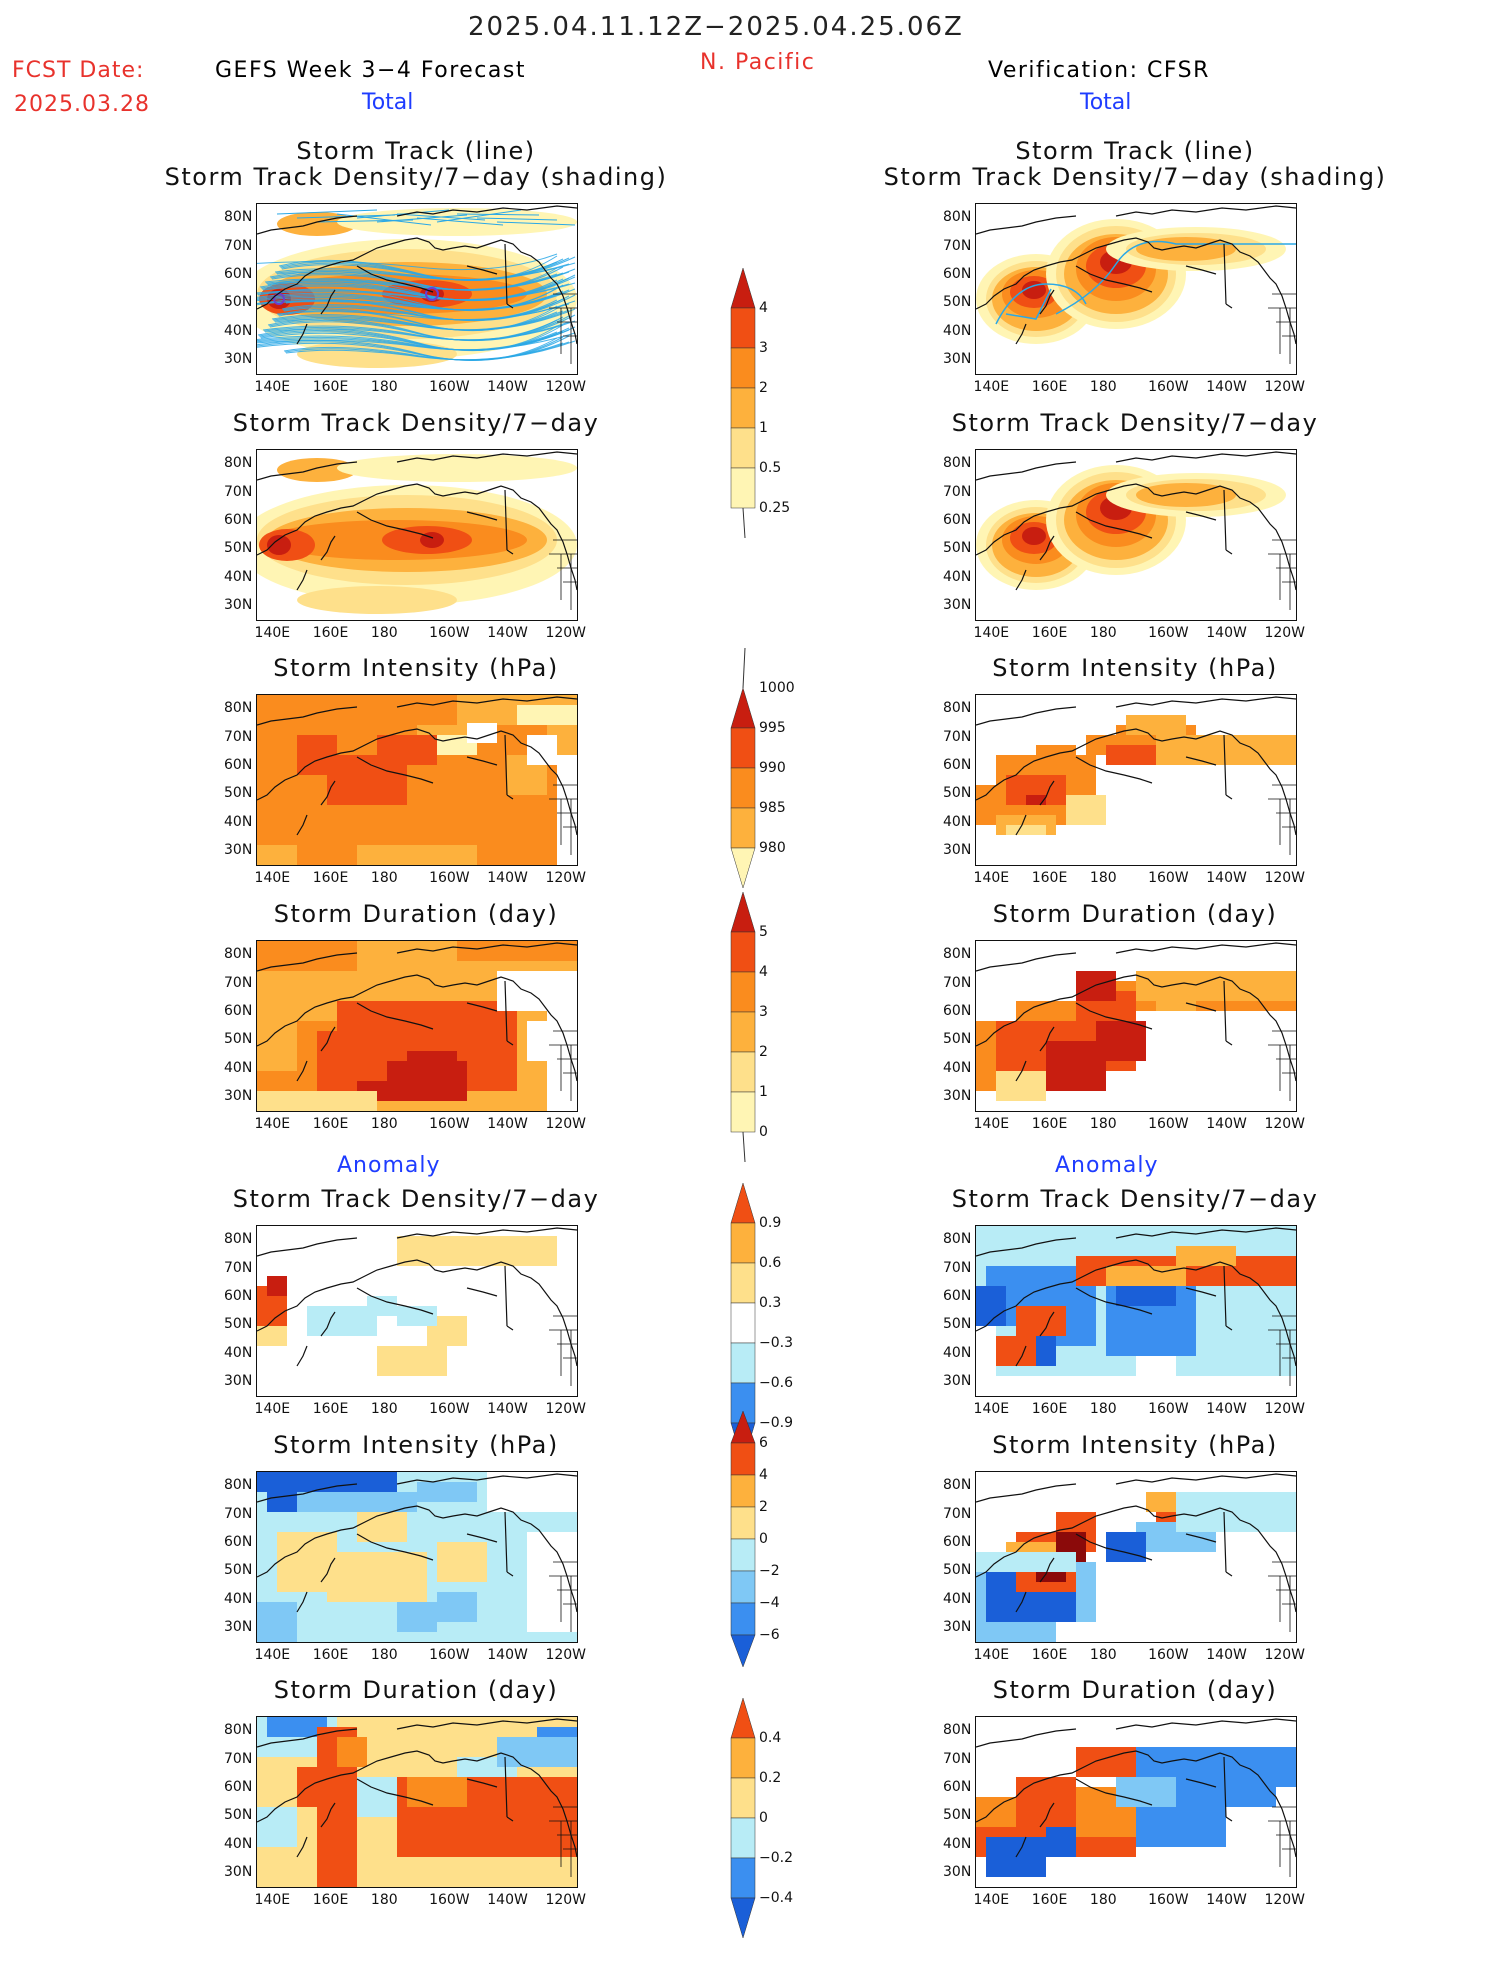 This screenshot has width=1487, height=1972. What do you see at coordinates (1136, 530) in the screenshot?
I see `map-svg-ver-density` at bounding box center [1136, 530].